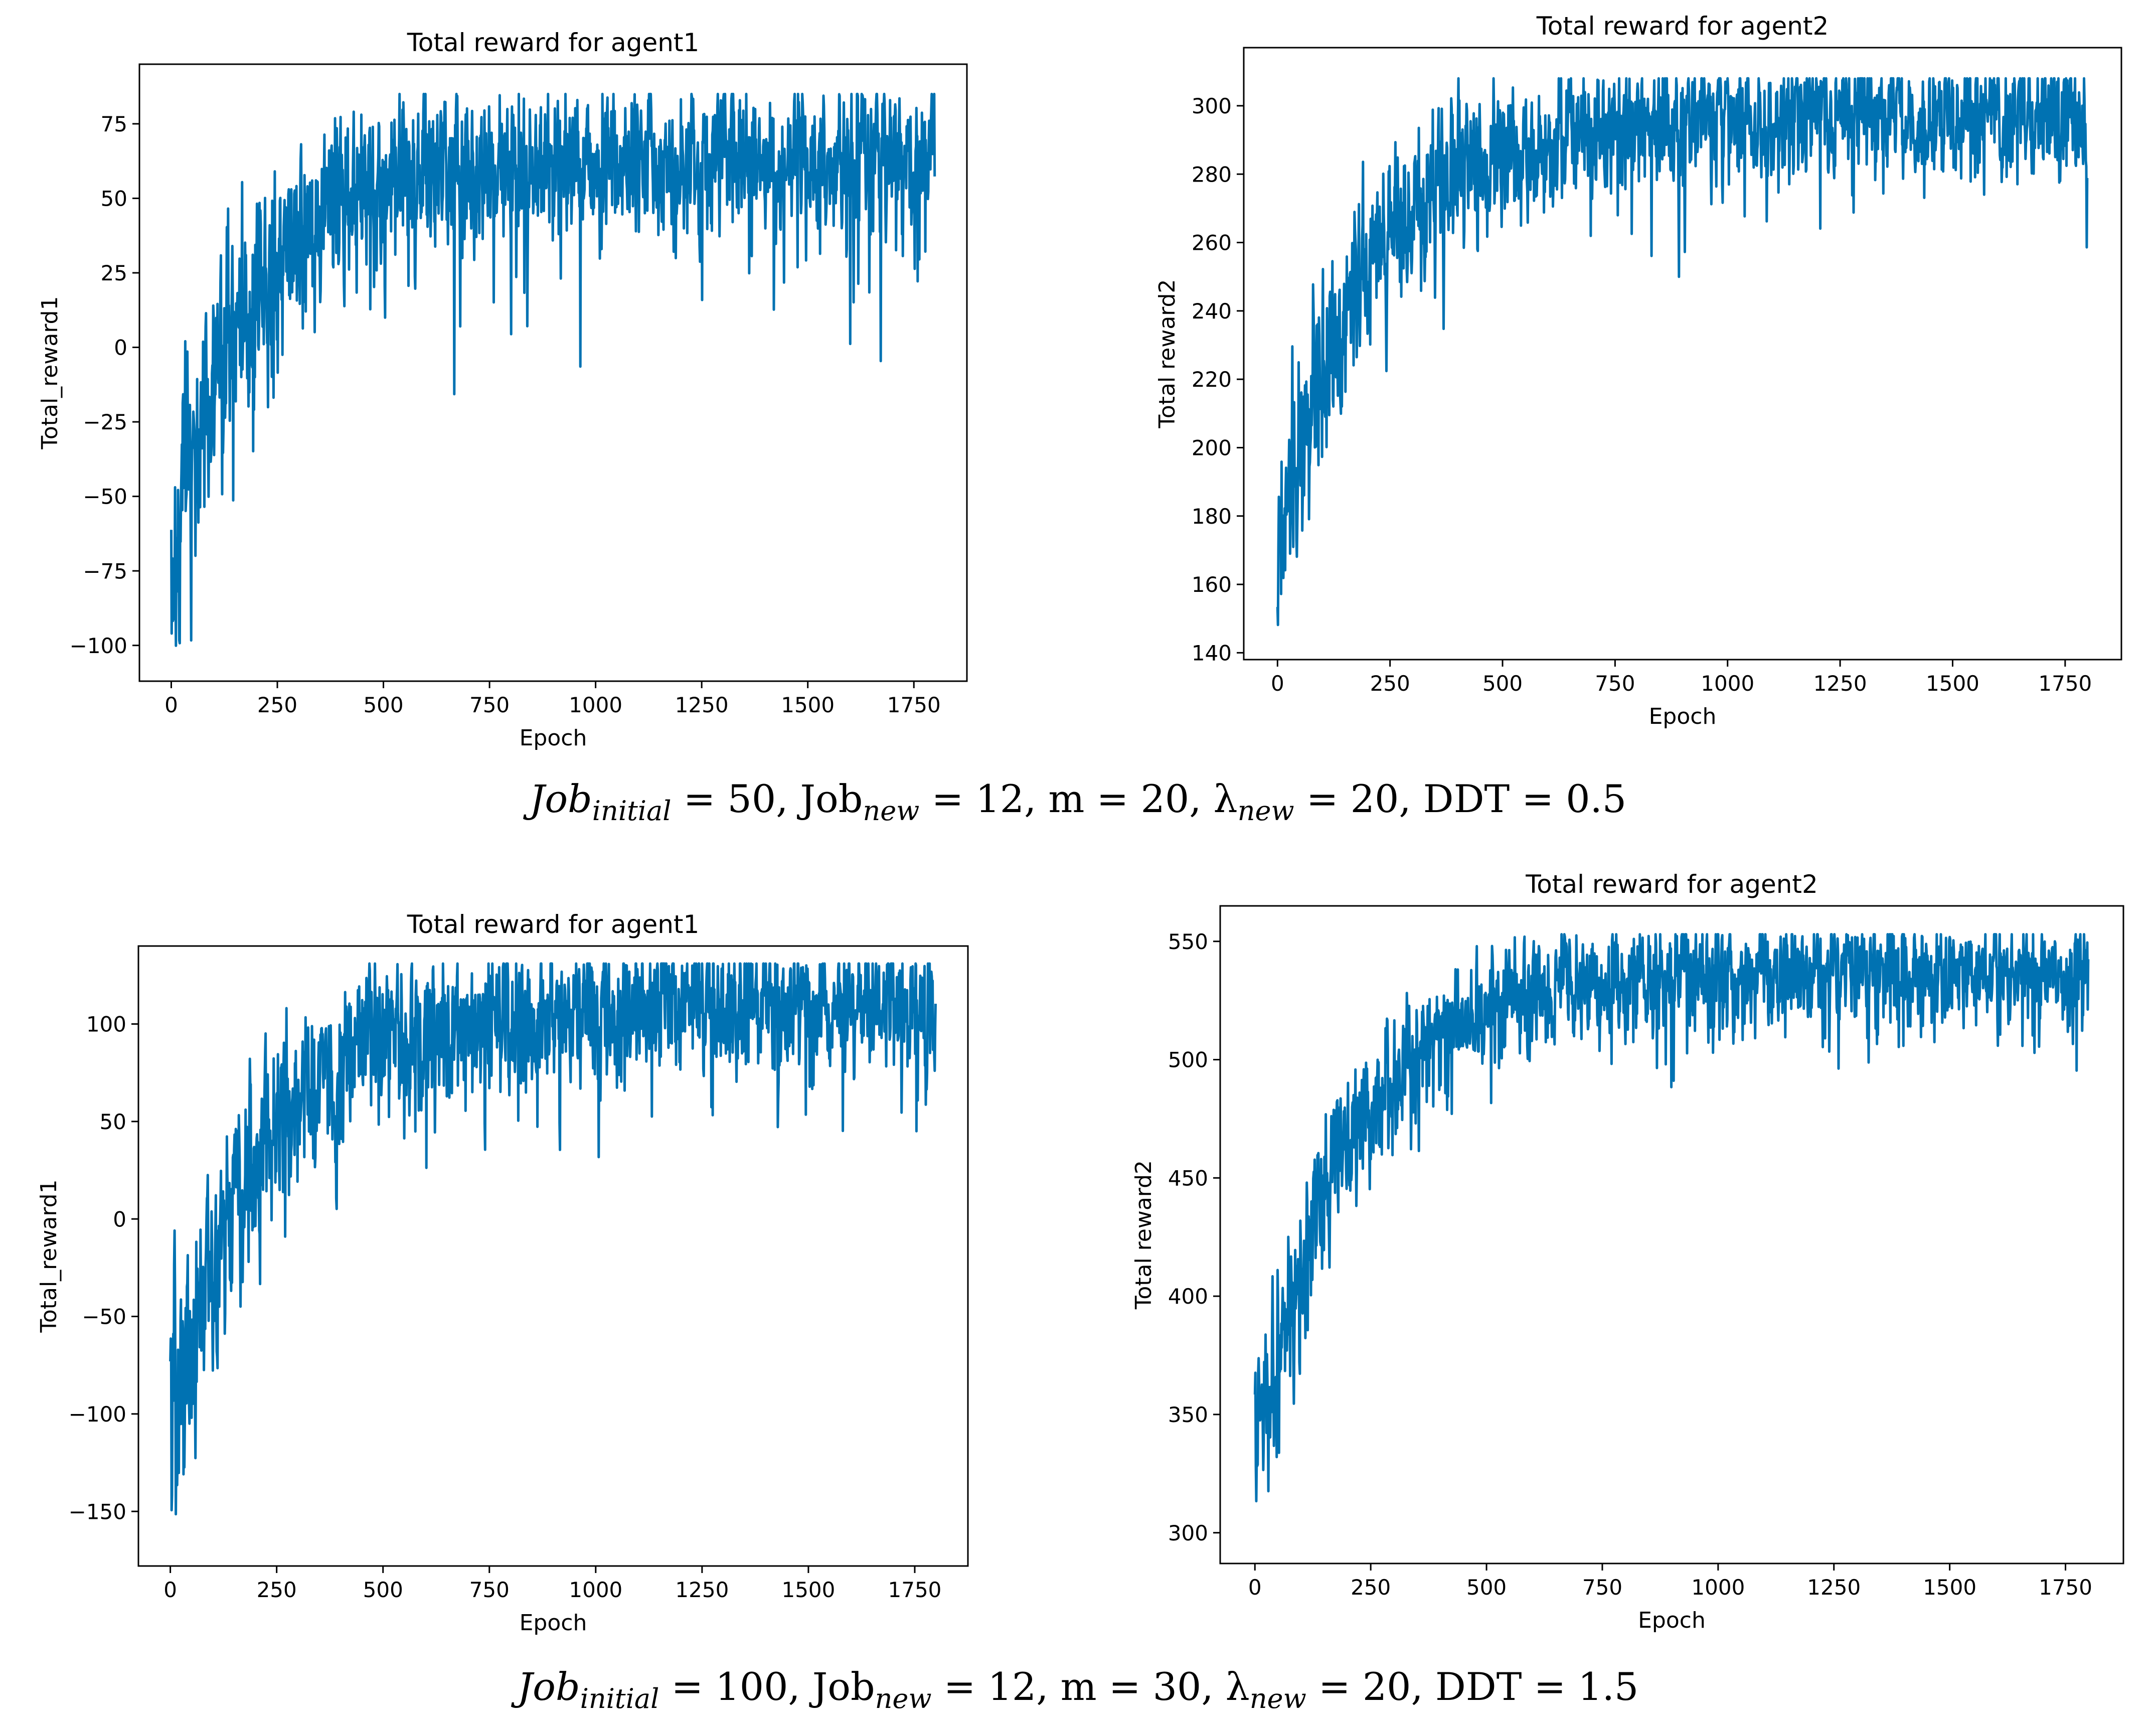  What do you see at coordinates (1212, 243) in the screenshot?
I see `y-tick-label: 260` at bounding box center [1212, 243].